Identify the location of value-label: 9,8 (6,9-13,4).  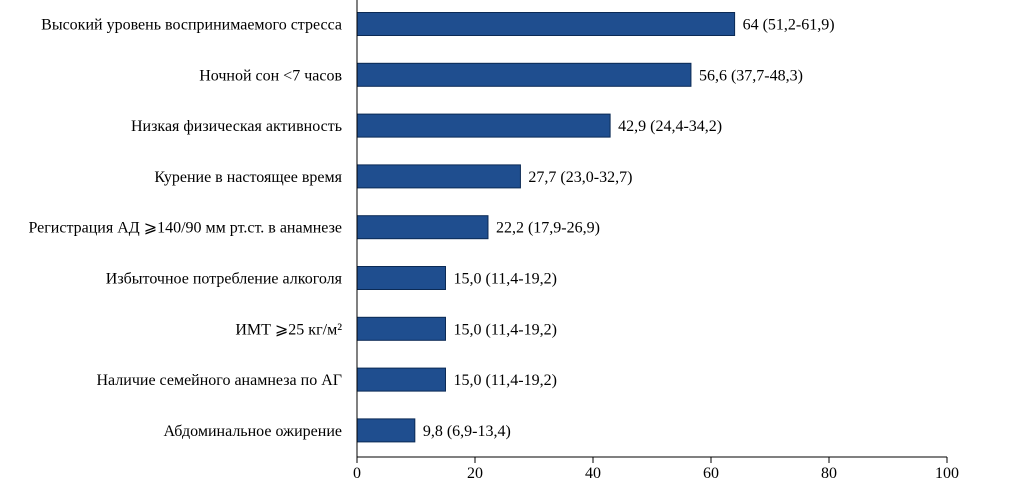
(467, 431).